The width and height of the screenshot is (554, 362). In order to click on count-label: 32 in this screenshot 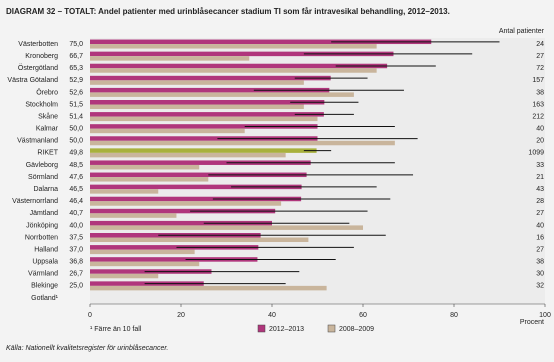, I will do `click(540, 286)`.